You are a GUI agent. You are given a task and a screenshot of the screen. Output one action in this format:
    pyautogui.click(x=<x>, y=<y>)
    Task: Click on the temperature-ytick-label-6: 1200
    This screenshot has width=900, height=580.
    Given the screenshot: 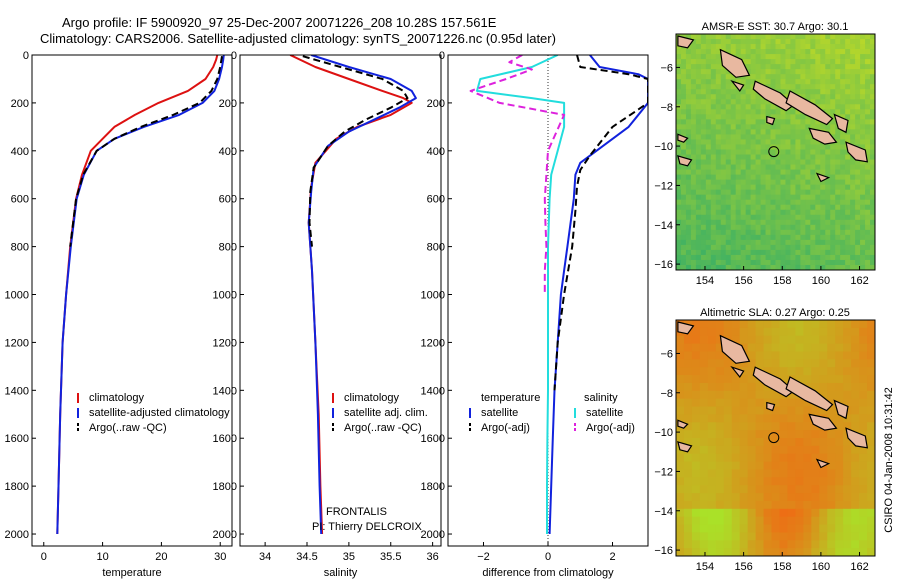 What is the action you would take?
    pyautogui.click(x=17, y=343)
    